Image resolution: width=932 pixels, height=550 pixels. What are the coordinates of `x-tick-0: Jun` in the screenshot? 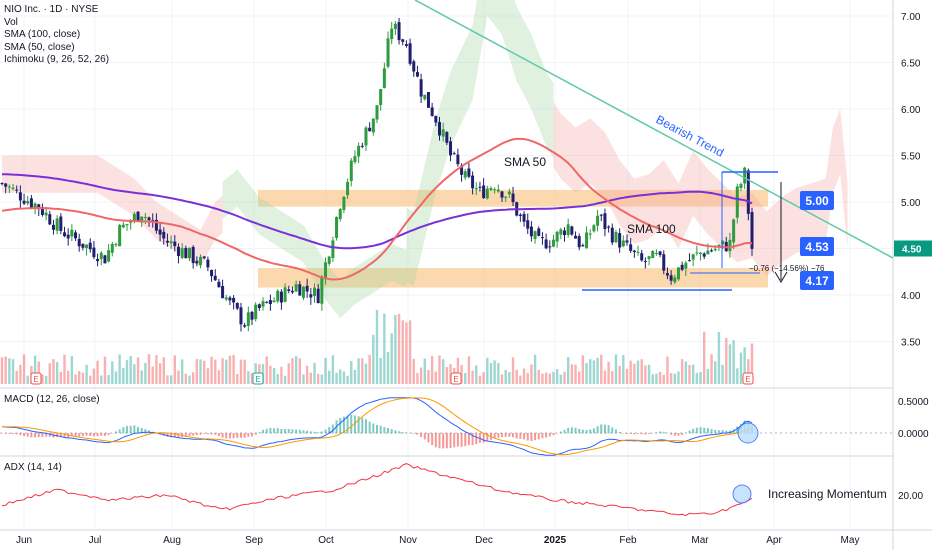 It's located at (24, 540).